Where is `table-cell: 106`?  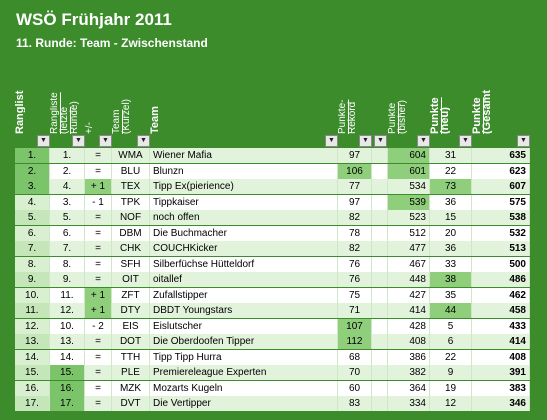 table-cell: 106 is located at coordinates (355, 171).